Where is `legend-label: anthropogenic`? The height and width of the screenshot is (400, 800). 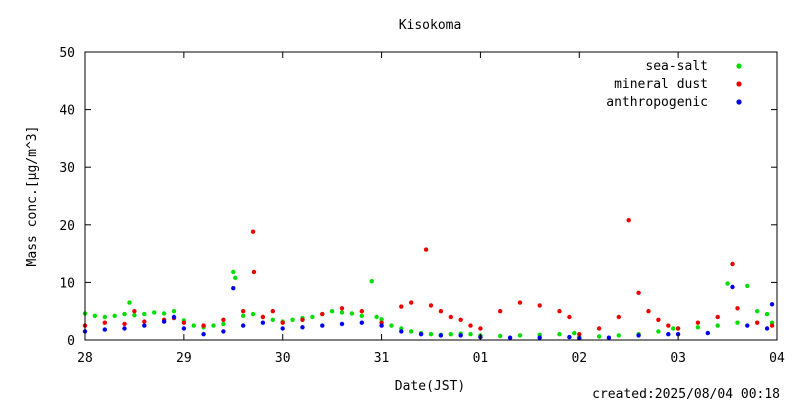
legend-label: anthropogenic is located at coordinates (657, 102).